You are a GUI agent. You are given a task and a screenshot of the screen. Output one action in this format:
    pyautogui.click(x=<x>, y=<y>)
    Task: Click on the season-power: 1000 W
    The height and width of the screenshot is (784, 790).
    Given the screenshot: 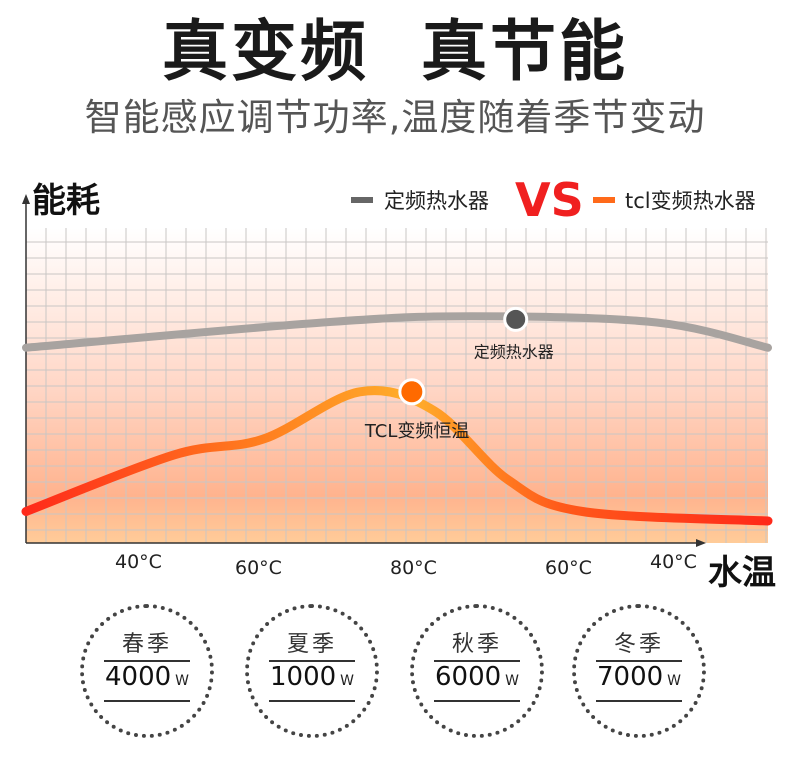 What is the action you would take?
    pyautogui.click(x=312, y=677)
    